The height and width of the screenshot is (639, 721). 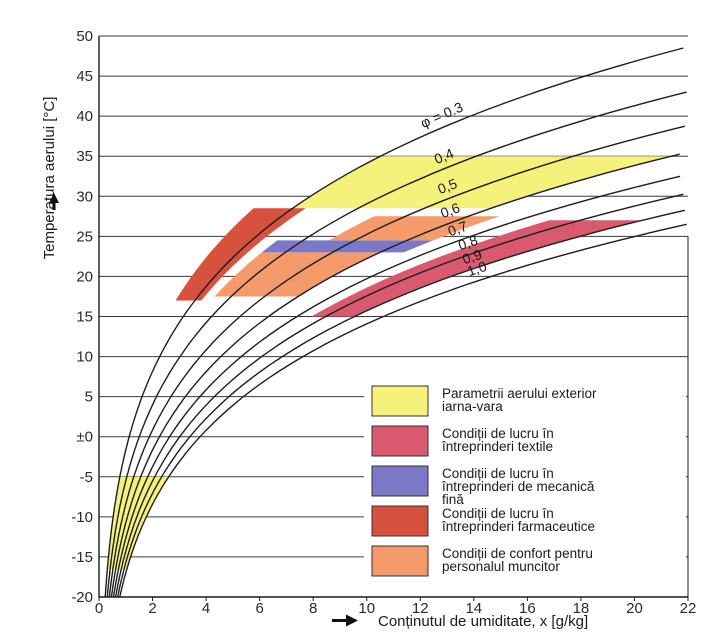 What do you see at coordinates (472, 256) in the screenshot?
I see `curve-label-phi-0.9: 0,9` at bounding box center [472, 256].